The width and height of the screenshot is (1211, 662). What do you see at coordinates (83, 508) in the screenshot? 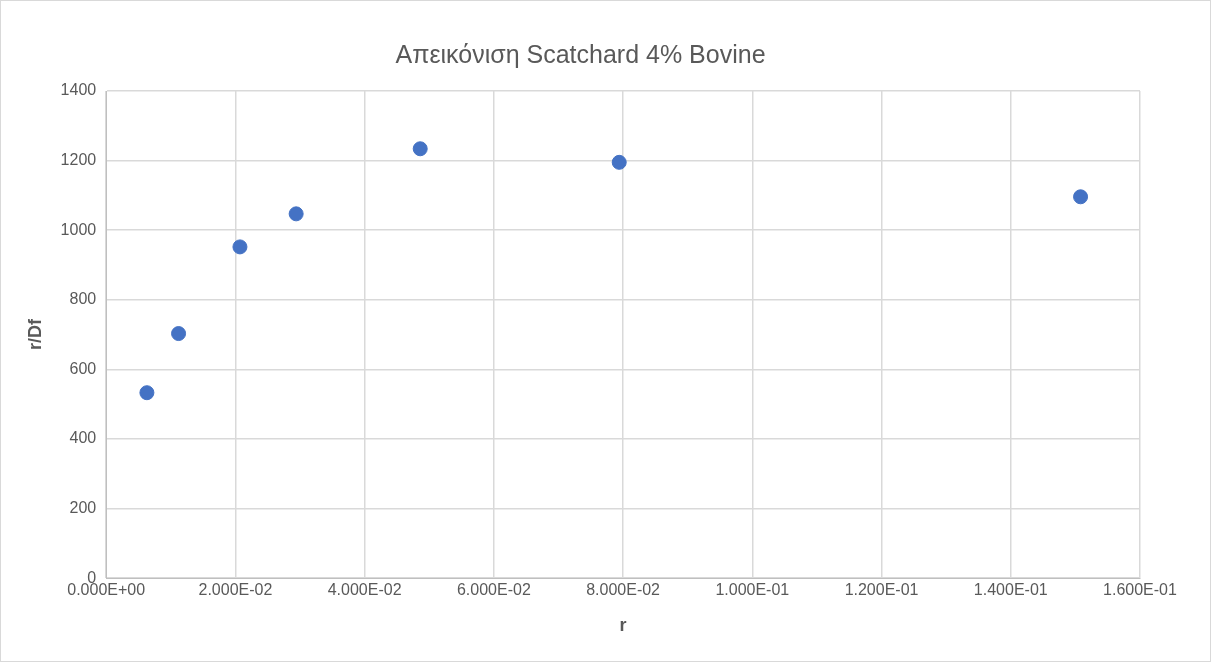
I see `y-tick-label: 200` at bounding box center [83, 508].